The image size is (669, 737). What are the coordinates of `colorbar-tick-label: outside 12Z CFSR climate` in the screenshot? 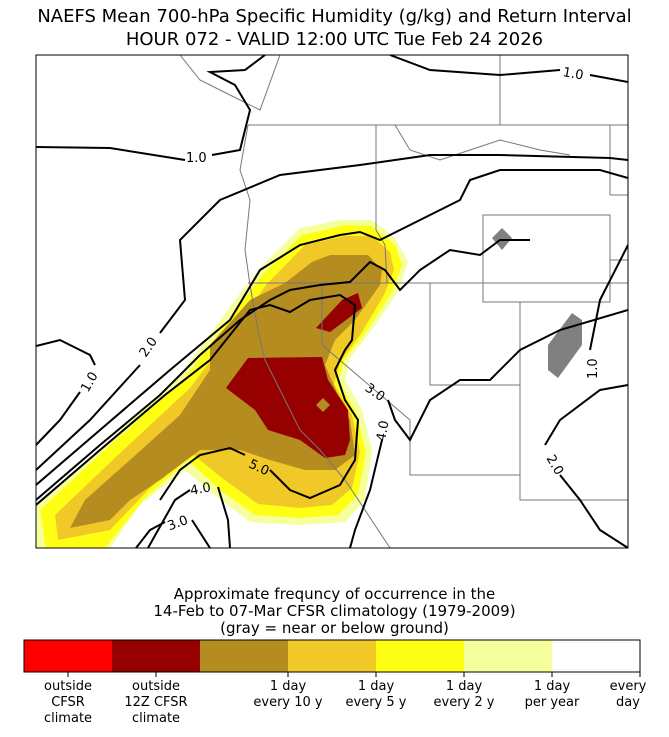 It's located at (156, 702).